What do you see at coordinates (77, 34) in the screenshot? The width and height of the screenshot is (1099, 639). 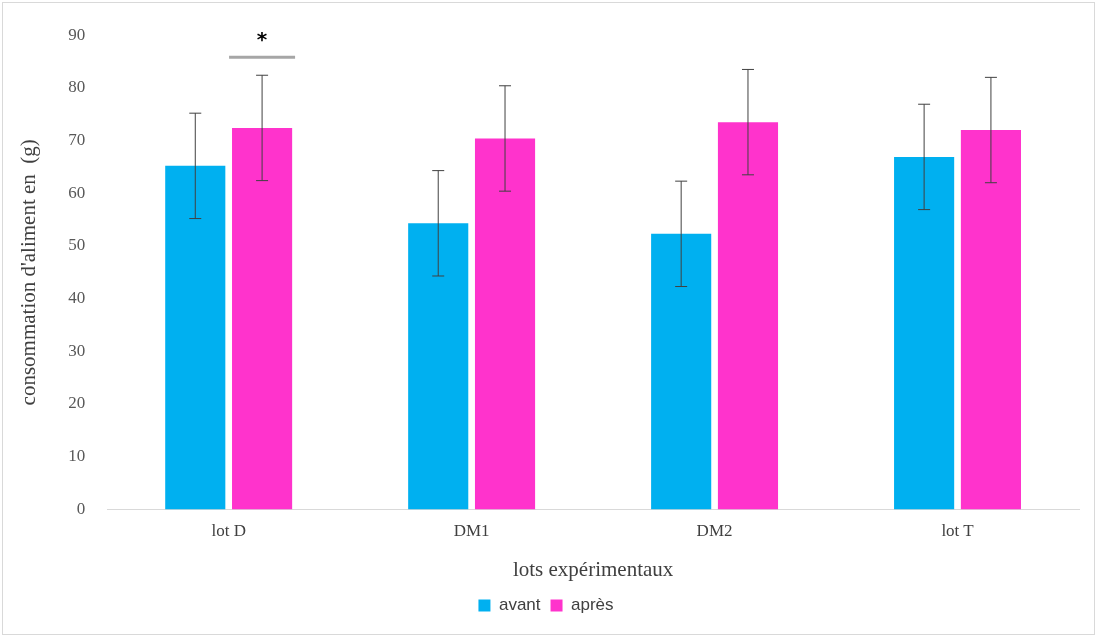 I see `y-tick-label: 90` at bounding box center [77, 34].